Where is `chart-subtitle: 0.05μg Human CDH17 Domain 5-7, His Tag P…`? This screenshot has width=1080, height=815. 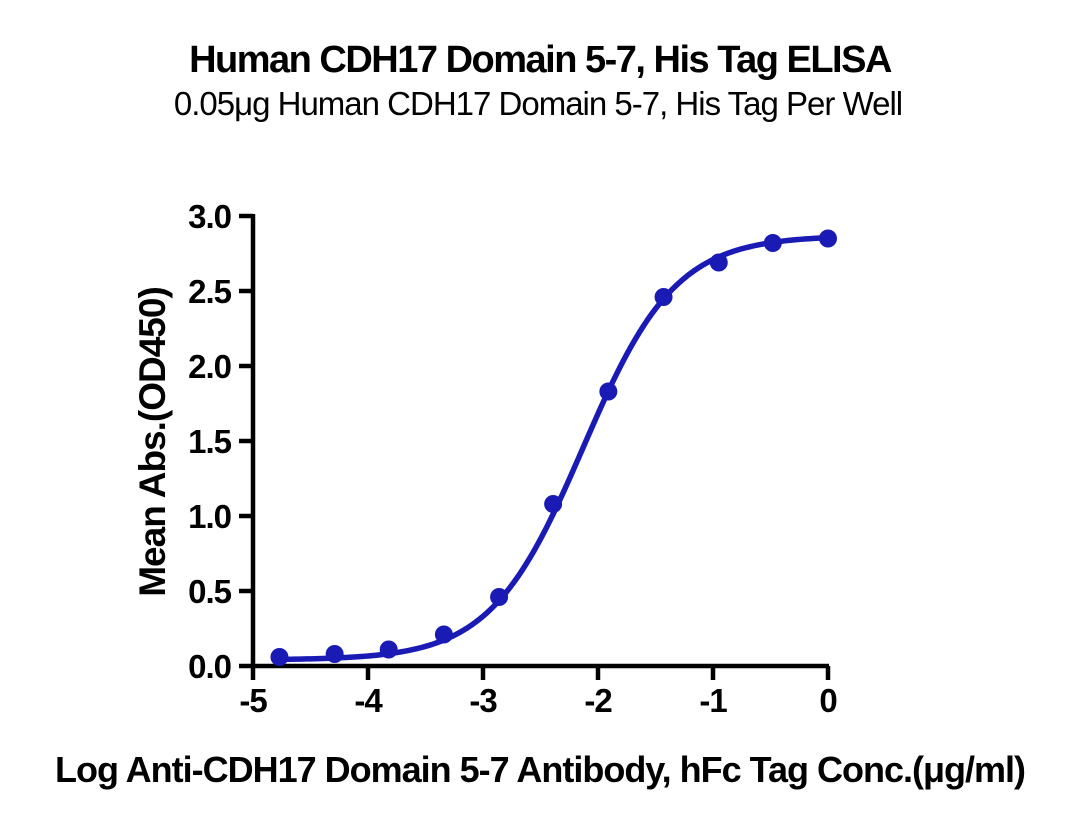
chart-subtitle: 0.05μg Human CDH17 Domain 5-7, His Tag P… is located at coordinates (538, 103).